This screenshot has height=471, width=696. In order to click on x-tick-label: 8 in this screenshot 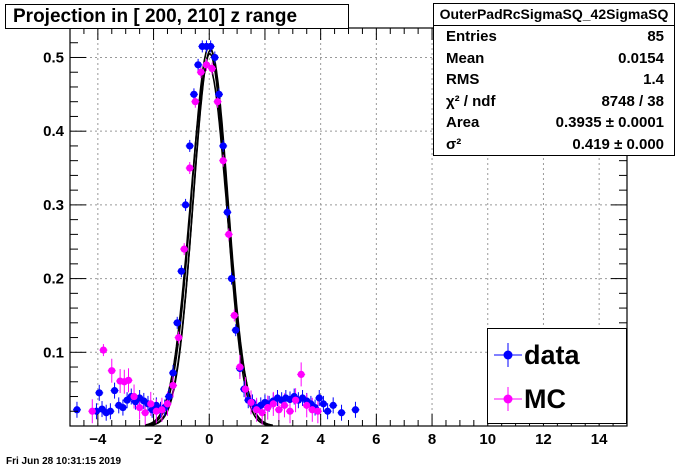, I will do `click(432, 439)`.